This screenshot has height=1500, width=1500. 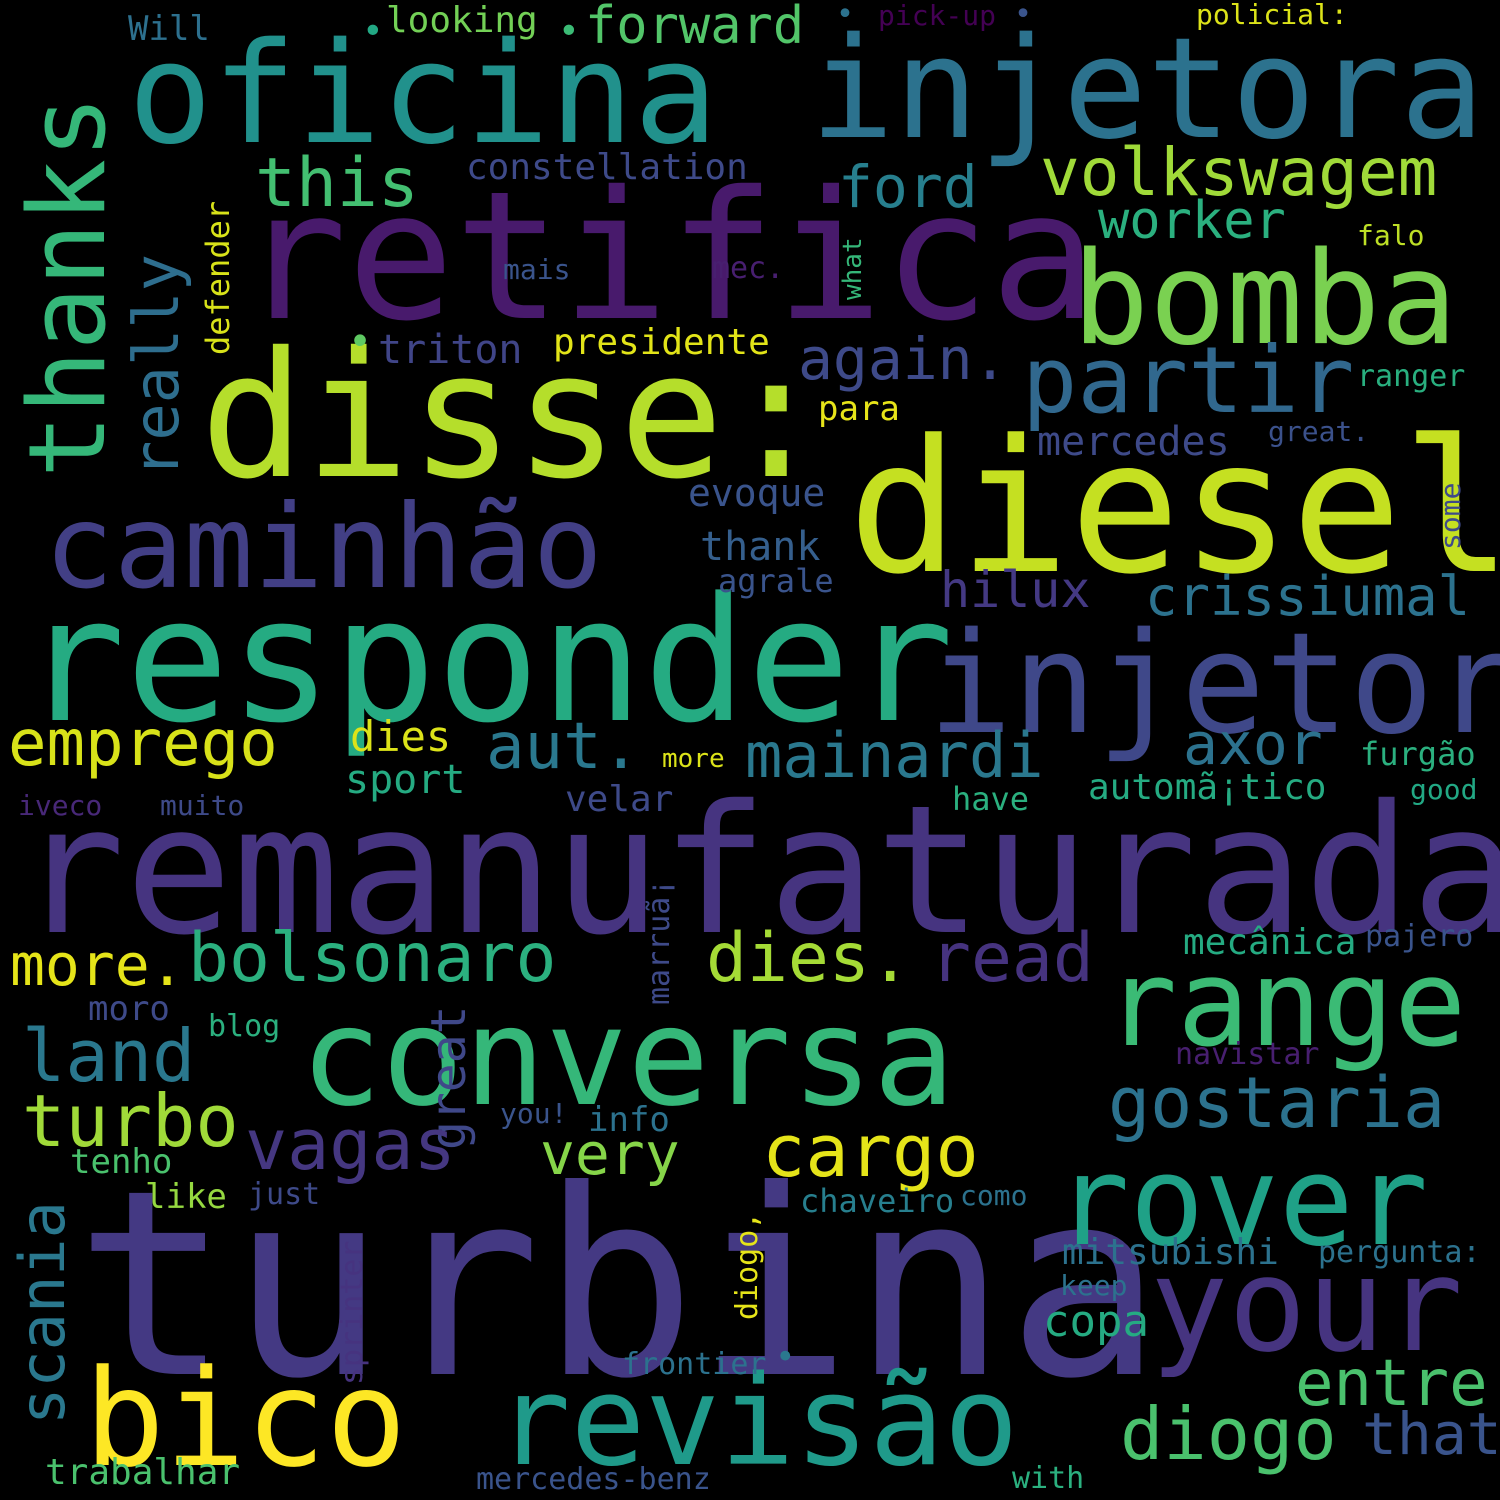 What do you see at coordinates (423, 94) in the screenshot?
I see `word-oficina: oficina` at bounding box center [423, 94].